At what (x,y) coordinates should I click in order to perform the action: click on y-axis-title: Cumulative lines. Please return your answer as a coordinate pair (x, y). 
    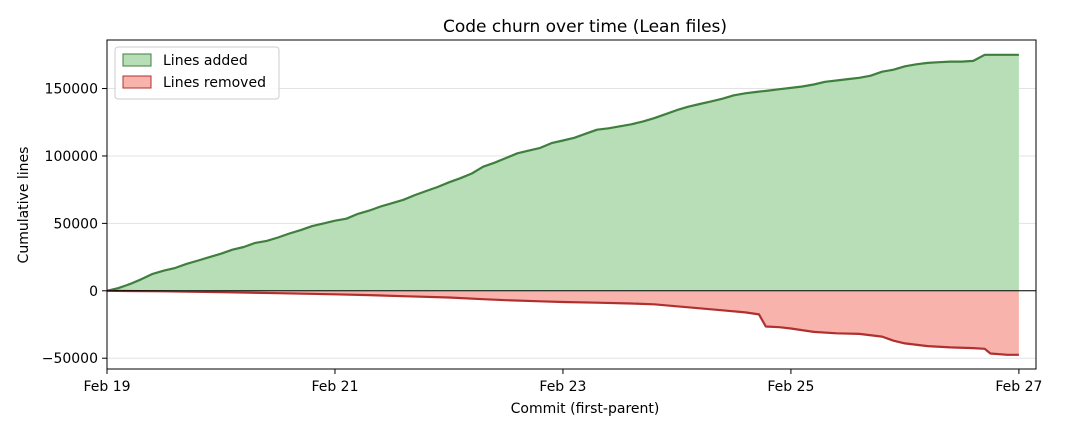
    Looking at the image, I should click on (24, 205).